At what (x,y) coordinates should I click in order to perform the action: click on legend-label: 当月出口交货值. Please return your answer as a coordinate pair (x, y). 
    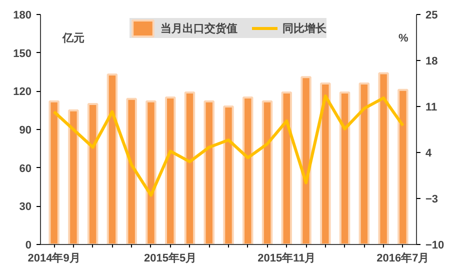
    Looking at the image, I should click on (199, 29).